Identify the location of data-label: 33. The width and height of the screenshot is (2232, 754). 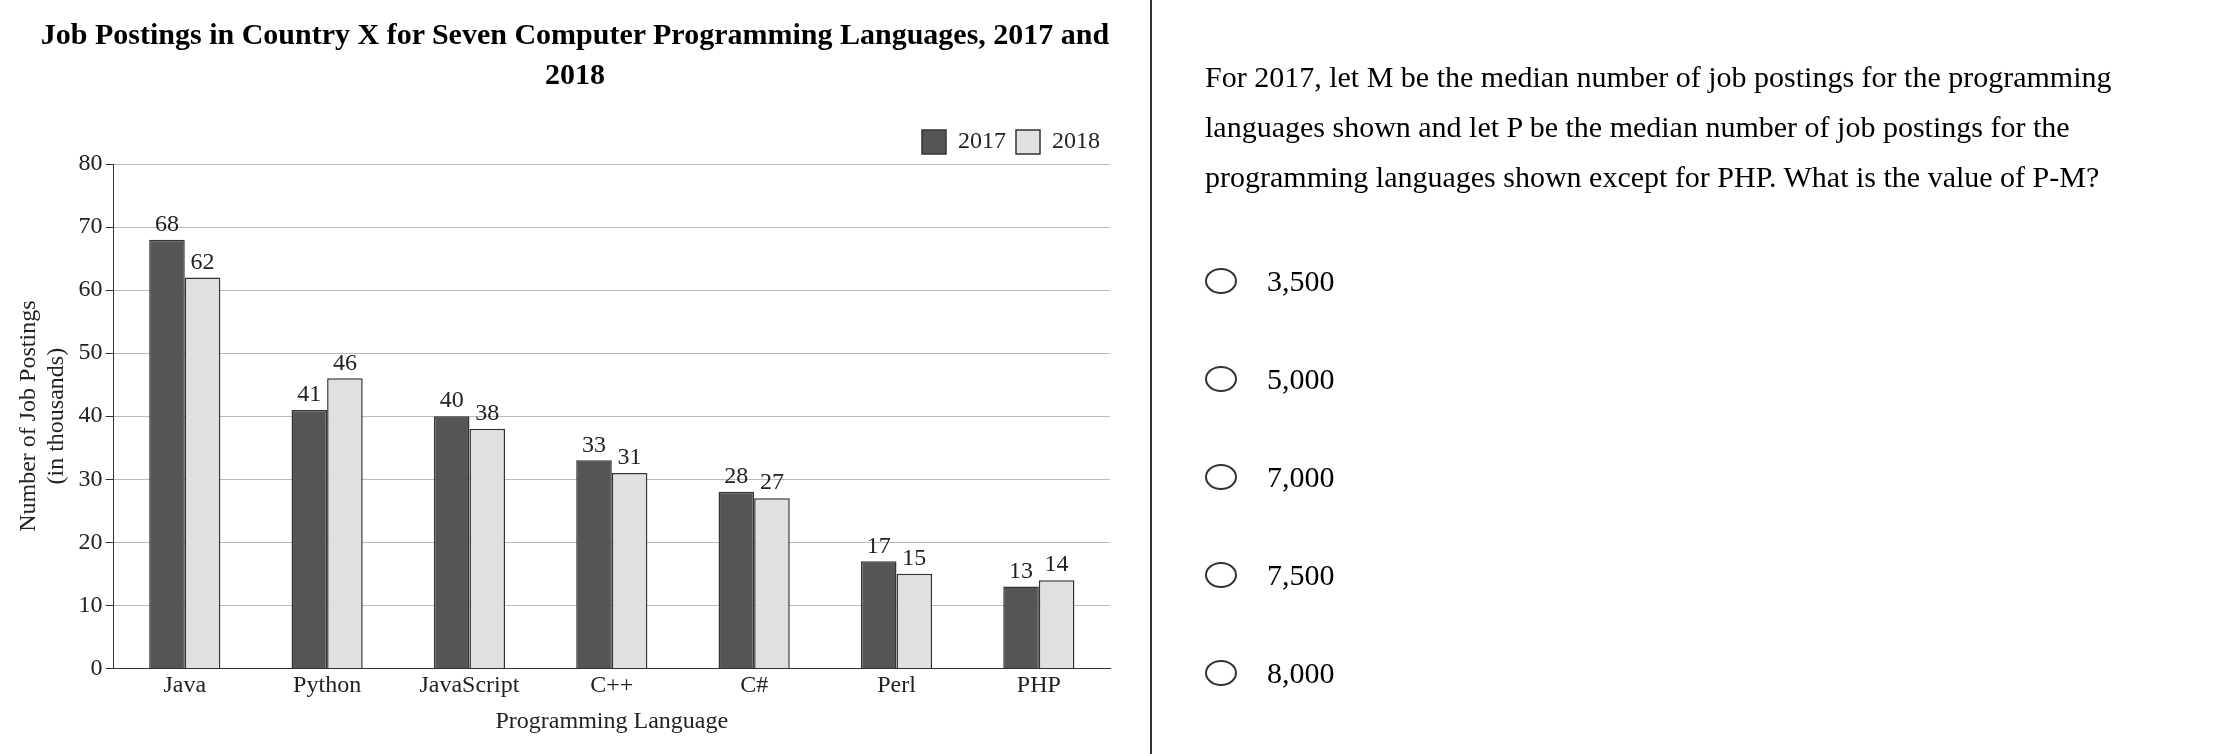
(594, 443).